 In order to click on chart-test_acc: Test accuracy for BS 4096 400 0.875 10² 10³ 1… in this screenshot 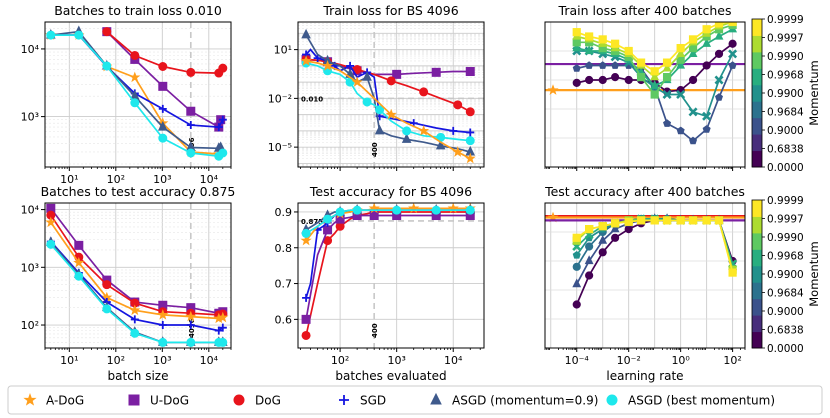, I will do `click(380, 283)`.